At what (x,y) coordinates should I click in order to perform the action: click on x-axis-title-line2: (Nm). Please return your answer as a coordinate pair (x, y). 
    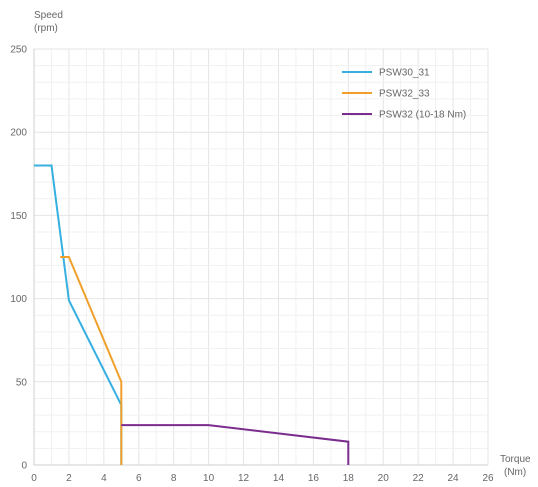
    Looking at the image, I should click on (515, 472).